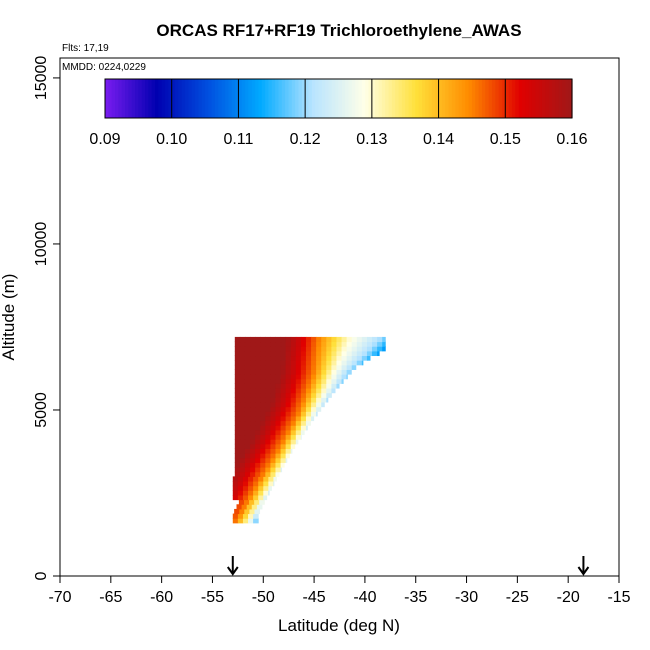 This screenshot has height=650, width=650. Describe the element at coordinates (339, 591) in the screenshot. I see `x-axis: -70 -65 -60 -55 -50 -45 -40 -35 -30 -25 -20 -15` at that location.